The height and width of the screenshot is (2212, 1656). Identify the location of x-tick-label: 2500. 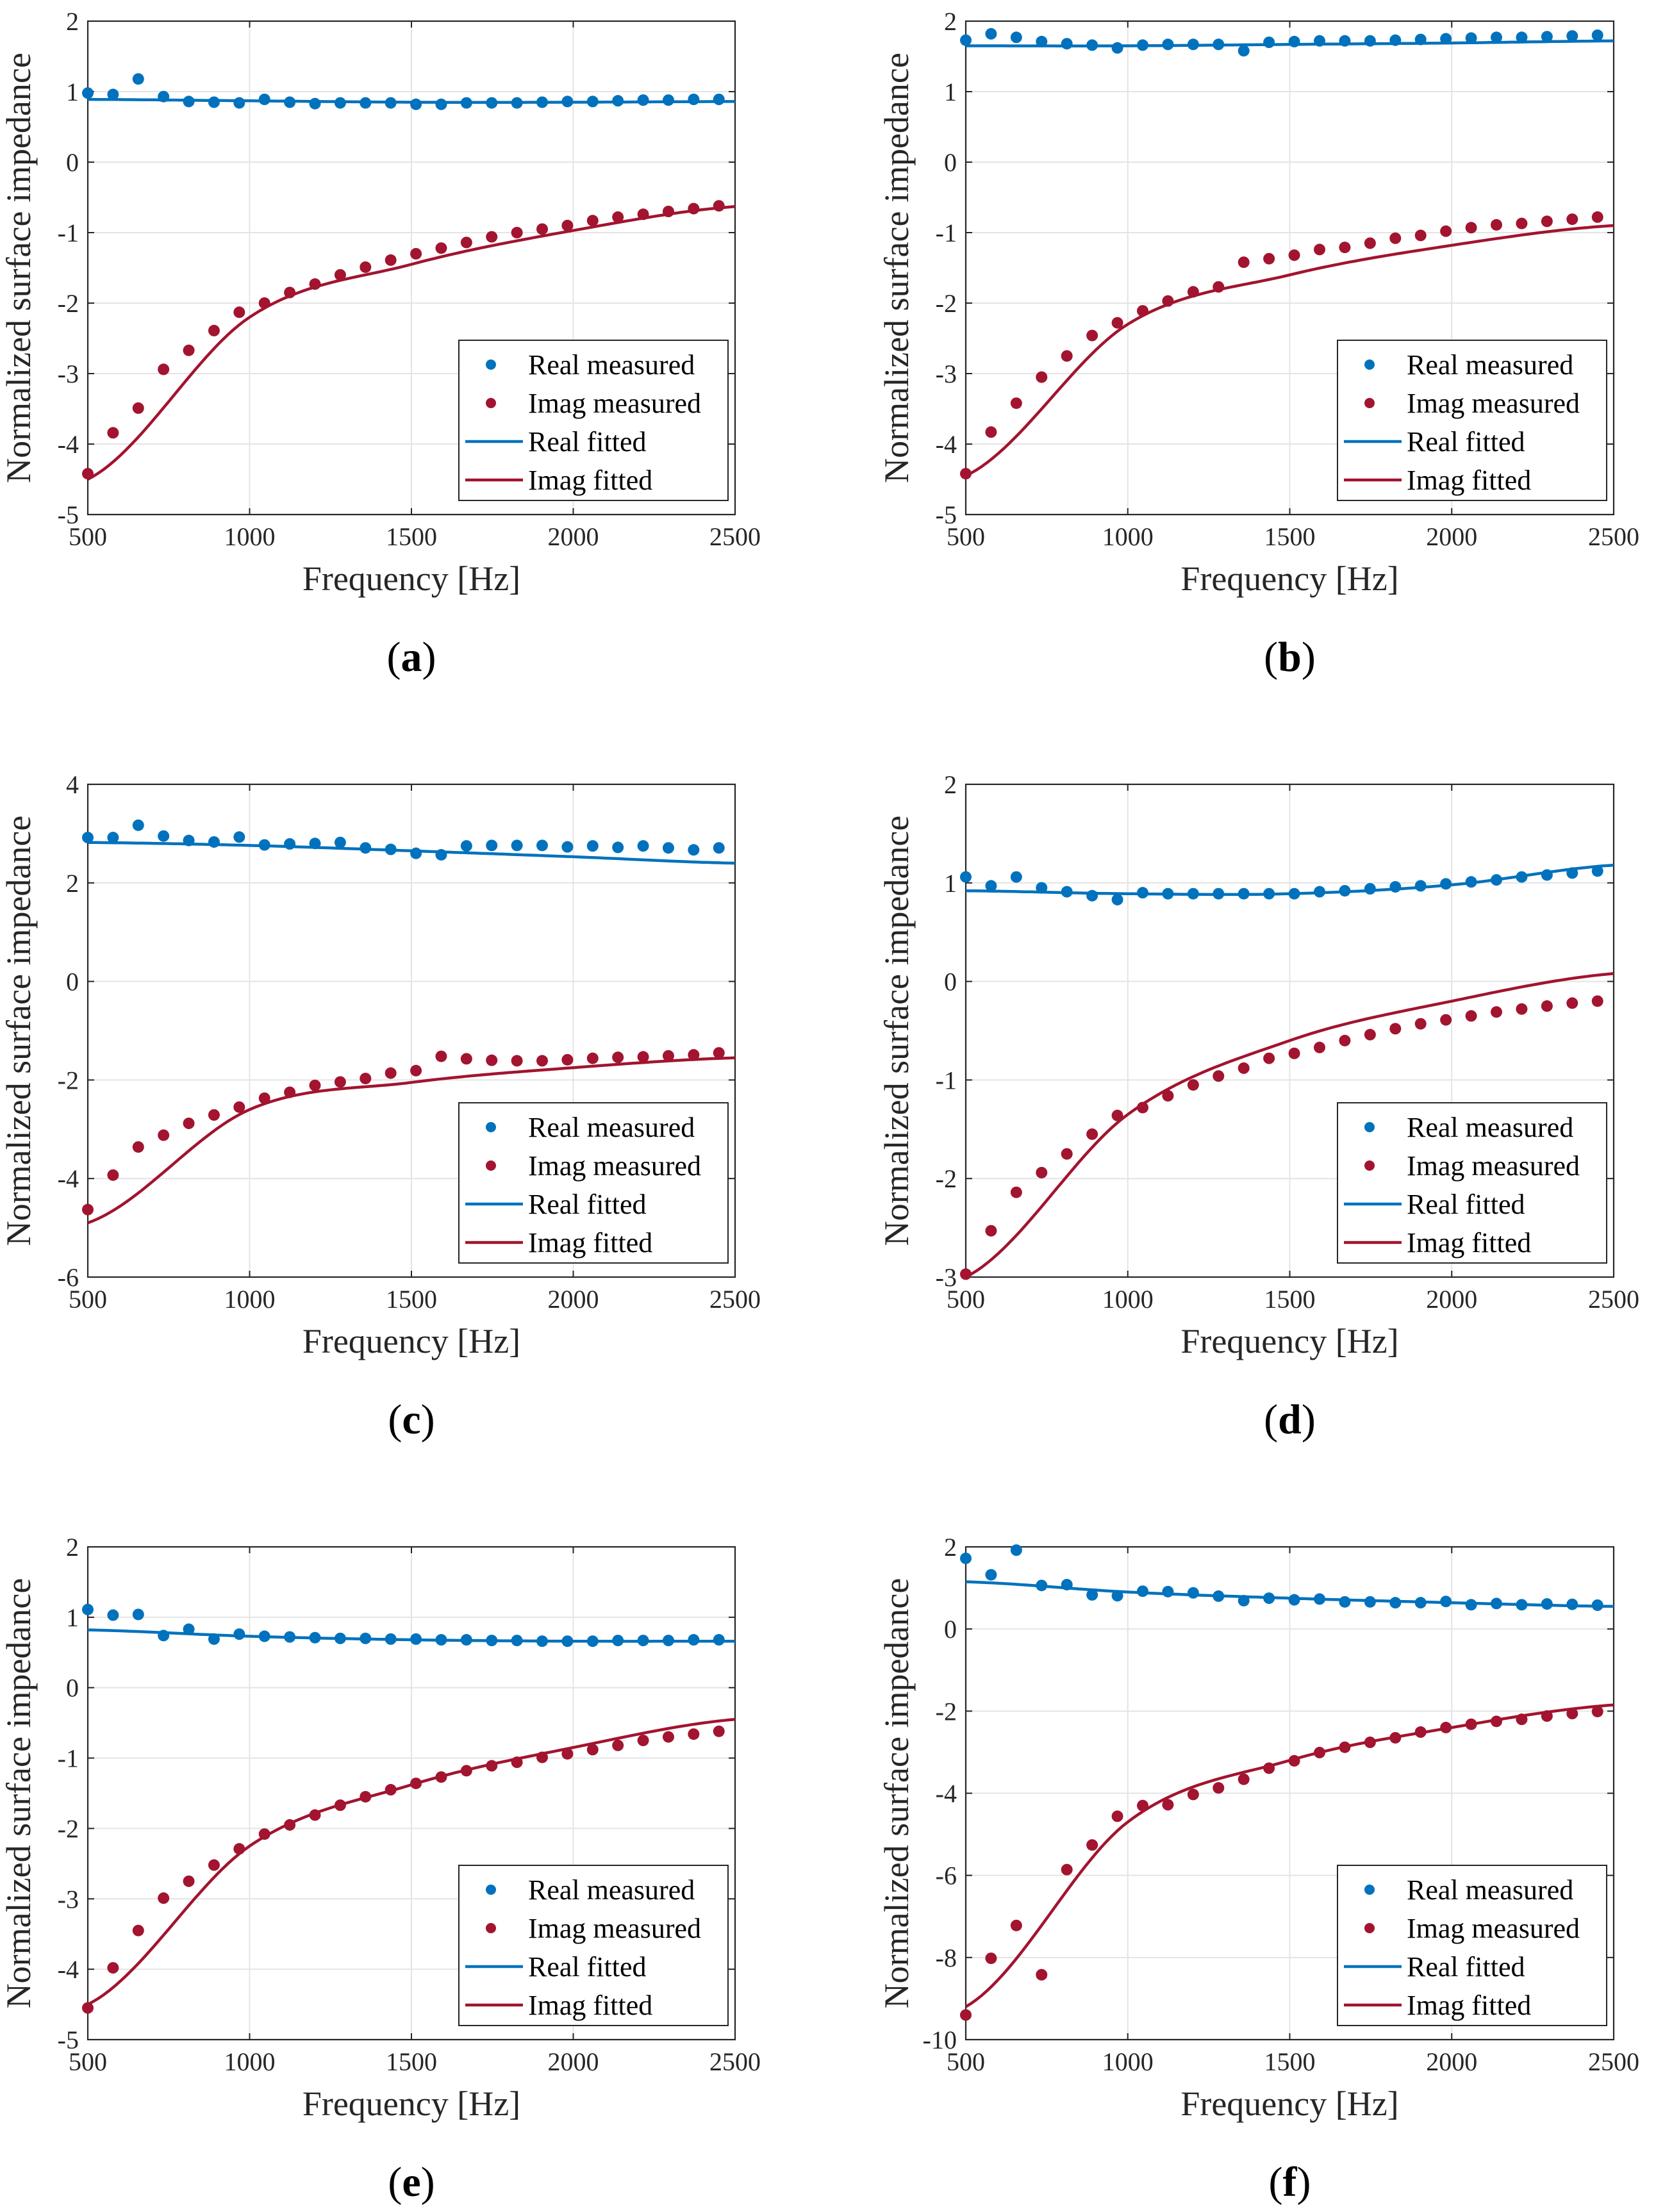
(735, 1299).